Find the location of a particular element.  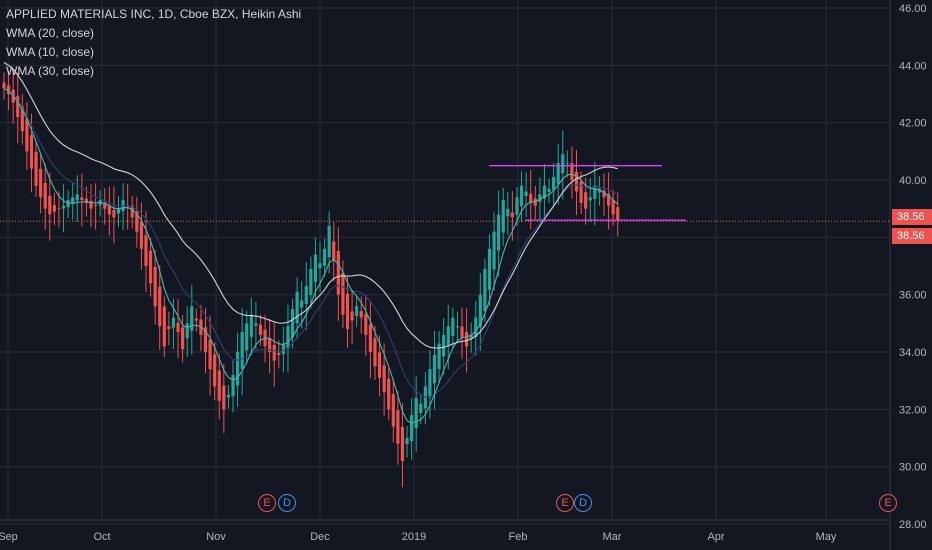

x-tick-label: Feb is located at coordinates (518, 537).